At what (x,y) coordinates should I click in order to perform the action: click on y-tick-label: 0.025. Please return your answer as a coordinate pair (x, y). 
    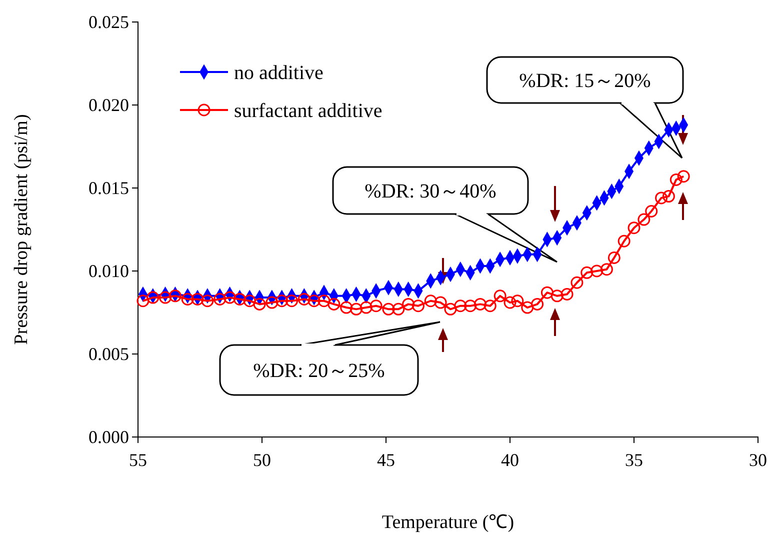
    Looking at the image, I should click on (108, 22).